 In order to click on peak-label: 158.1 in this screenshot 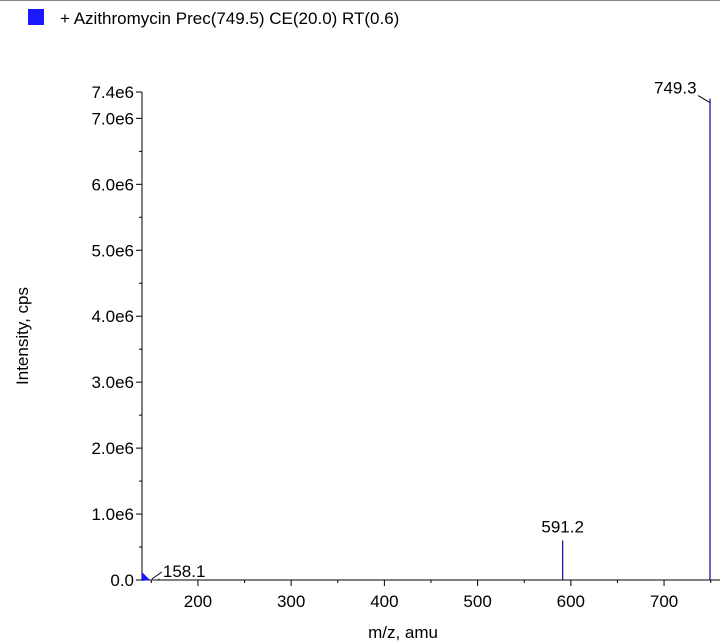, I will do `click(184, 571)`.